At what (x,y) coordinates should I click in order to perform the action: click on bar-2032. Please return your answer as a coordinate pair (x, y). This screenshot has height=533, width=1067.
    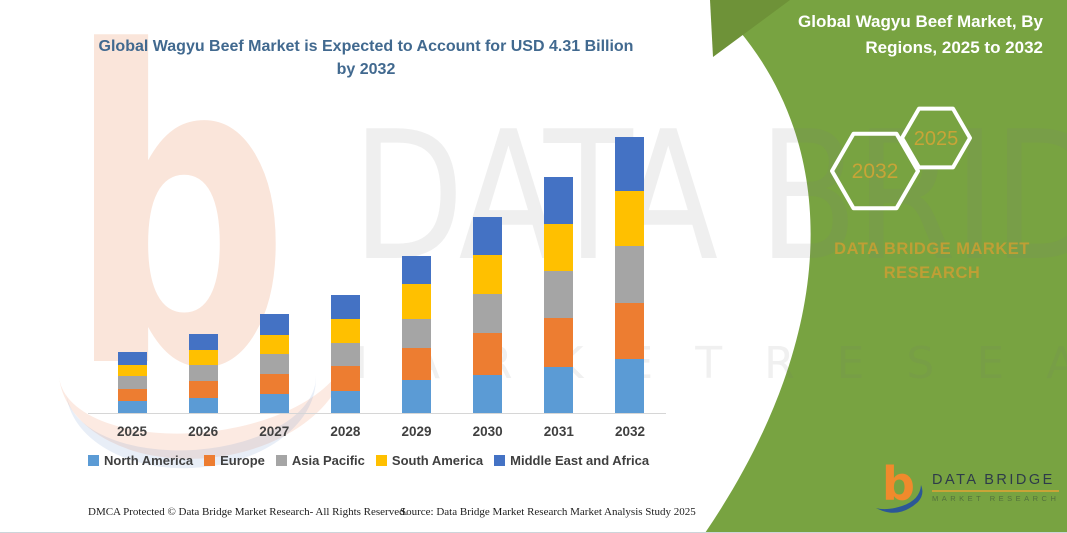
    Looking at the image, I should click on (630, 273).